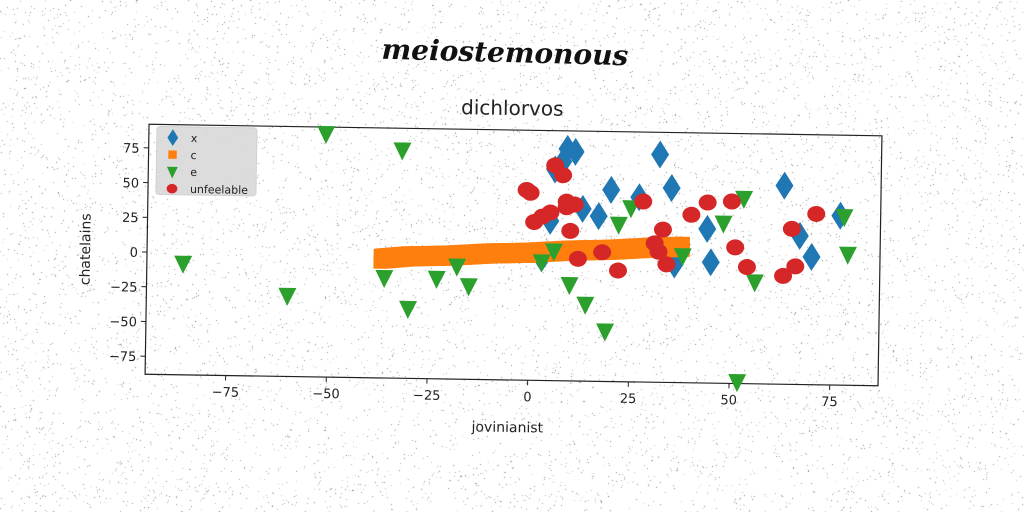 Image resolution: width=1024 pixels, height=512 pixels. Describe the element at coordinates (427, 395) in the screenshot. I see `x-tick-label: −25` at that location.